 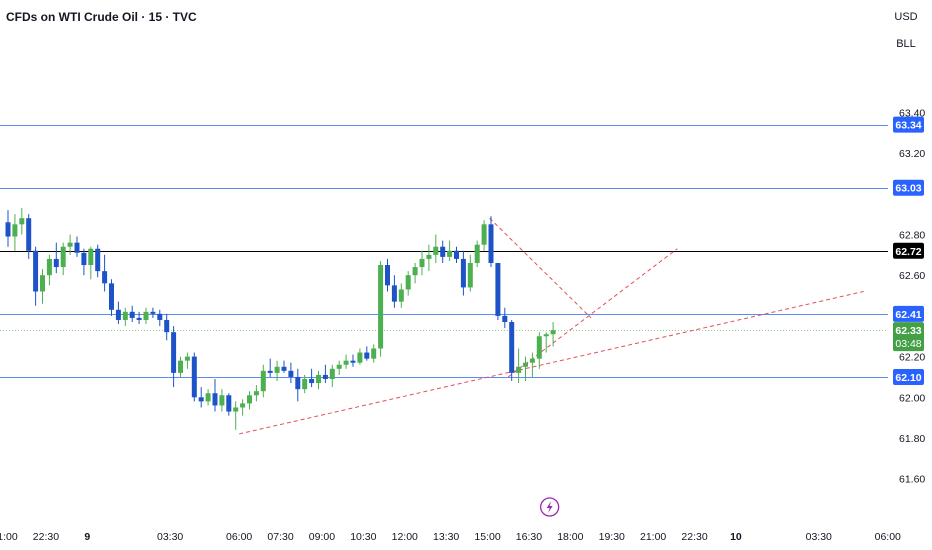 What do you see at coordinates (446, 537) in the screenshot?
I see `time-tick-label: 13:30` at bounding box center [446, 537].